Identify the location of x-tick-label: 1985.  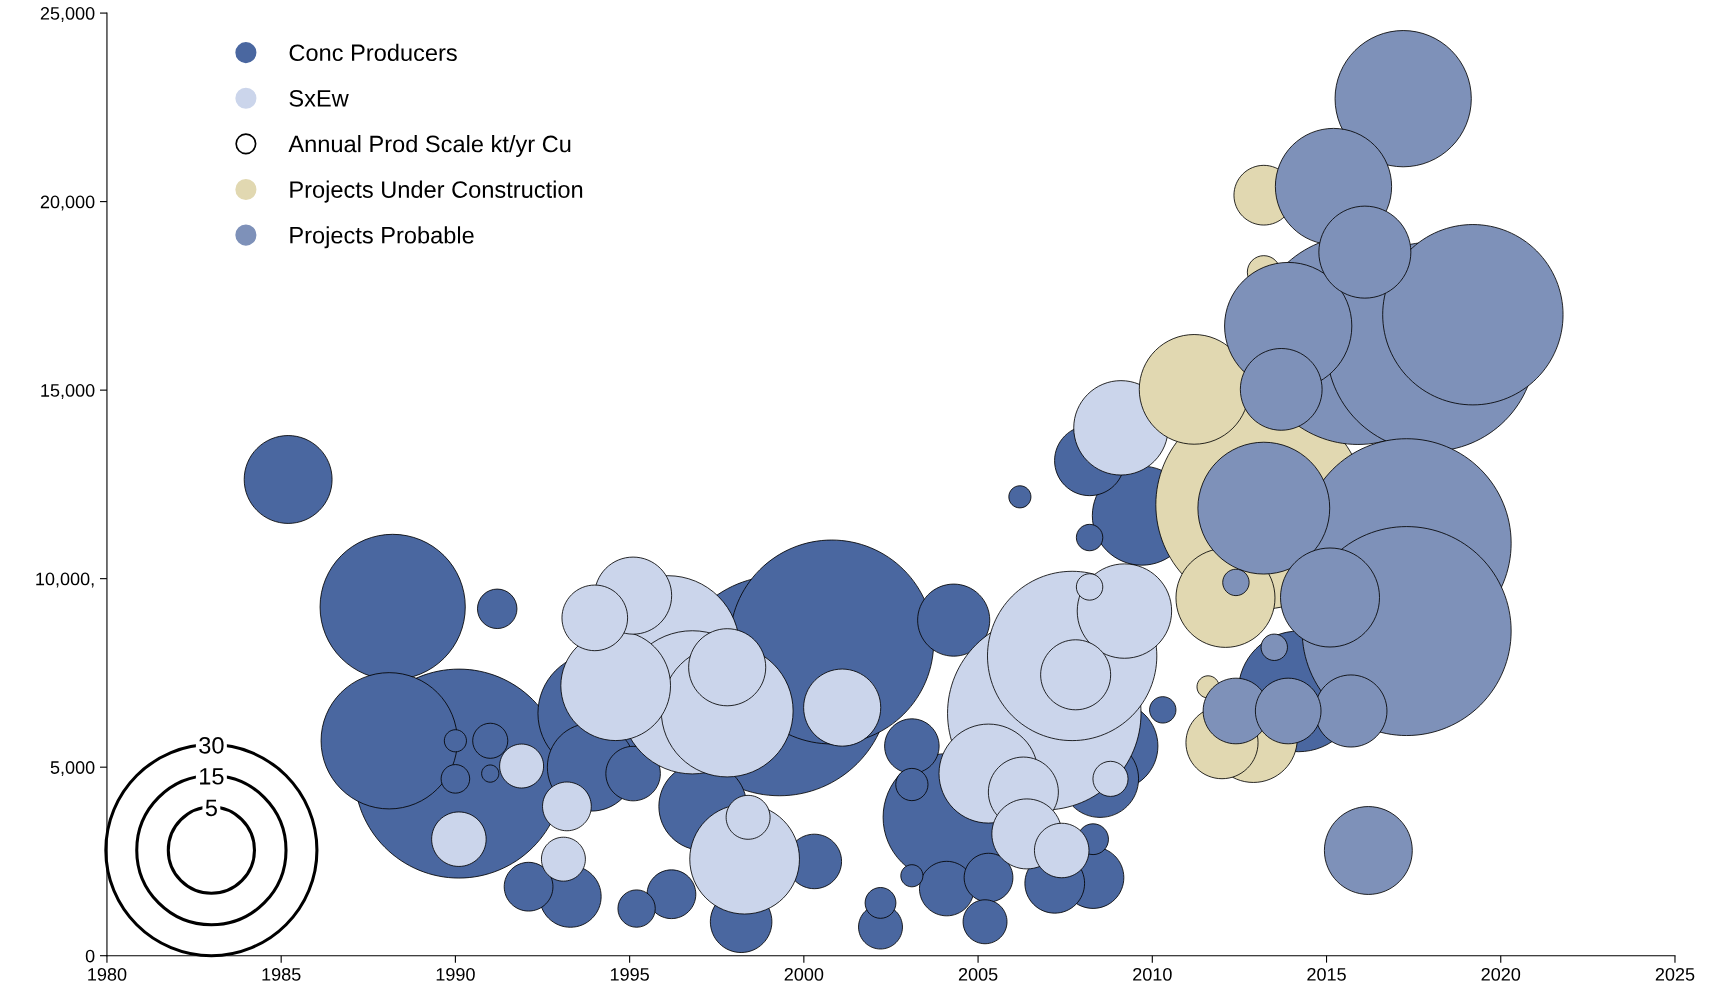
(281, 974).